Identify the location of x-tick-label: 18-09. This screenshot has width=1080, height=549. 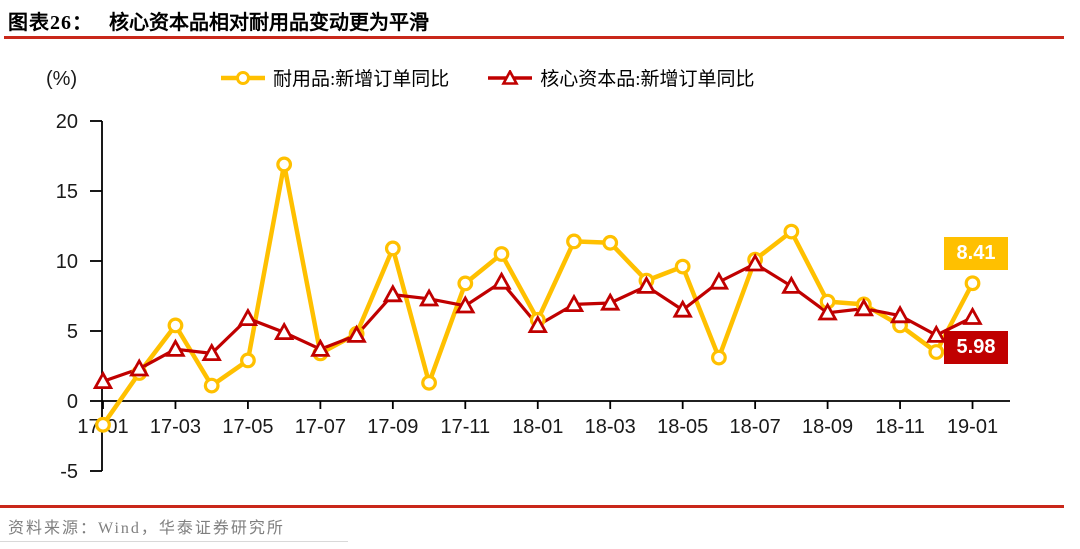
(827, 427).